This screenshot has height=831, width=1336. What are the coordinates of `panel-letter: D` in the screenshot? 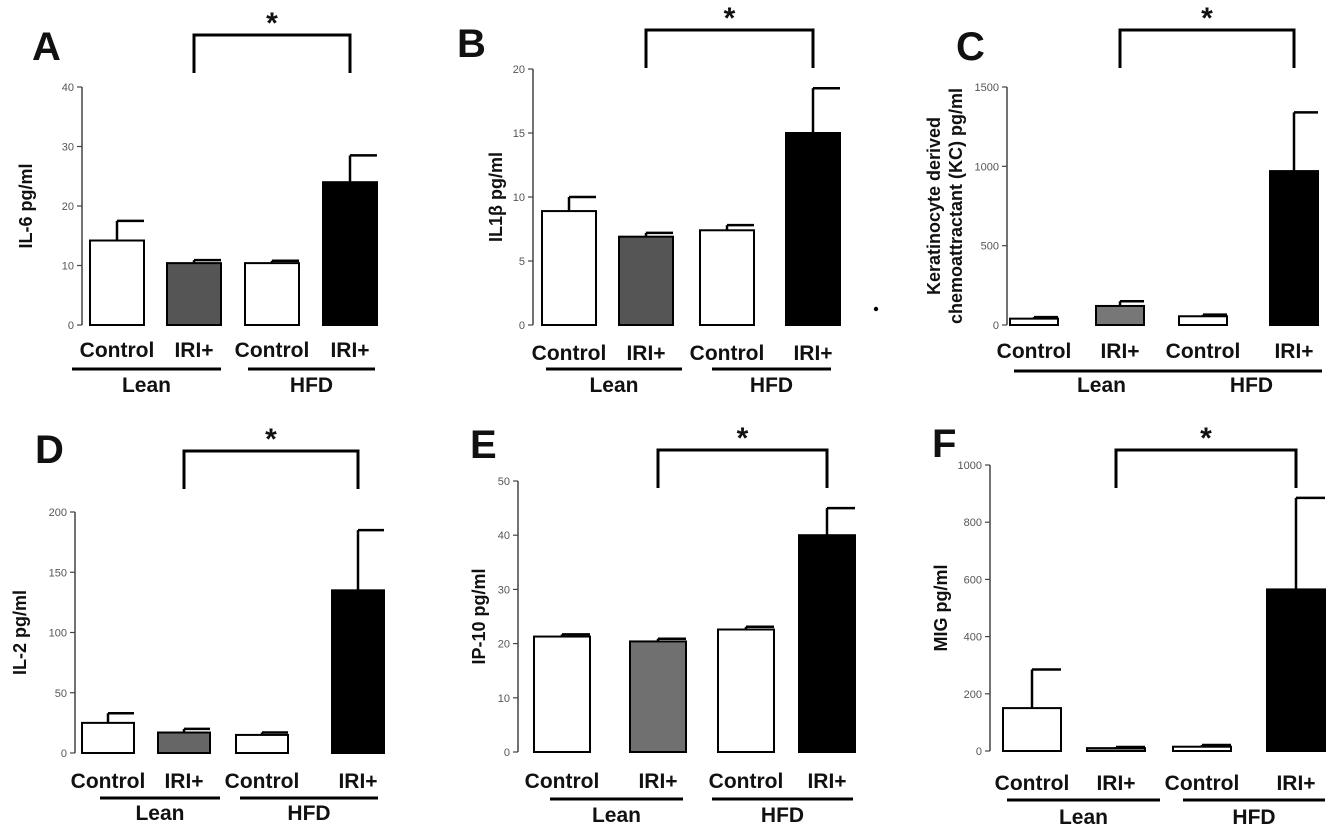 It's located at (49, 450).